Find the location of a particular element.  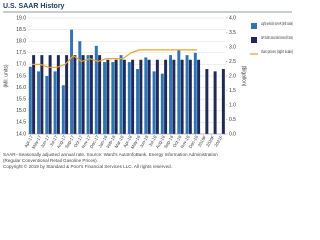

x-tick-label: Dec-17 is located at coordinates (95, 141).